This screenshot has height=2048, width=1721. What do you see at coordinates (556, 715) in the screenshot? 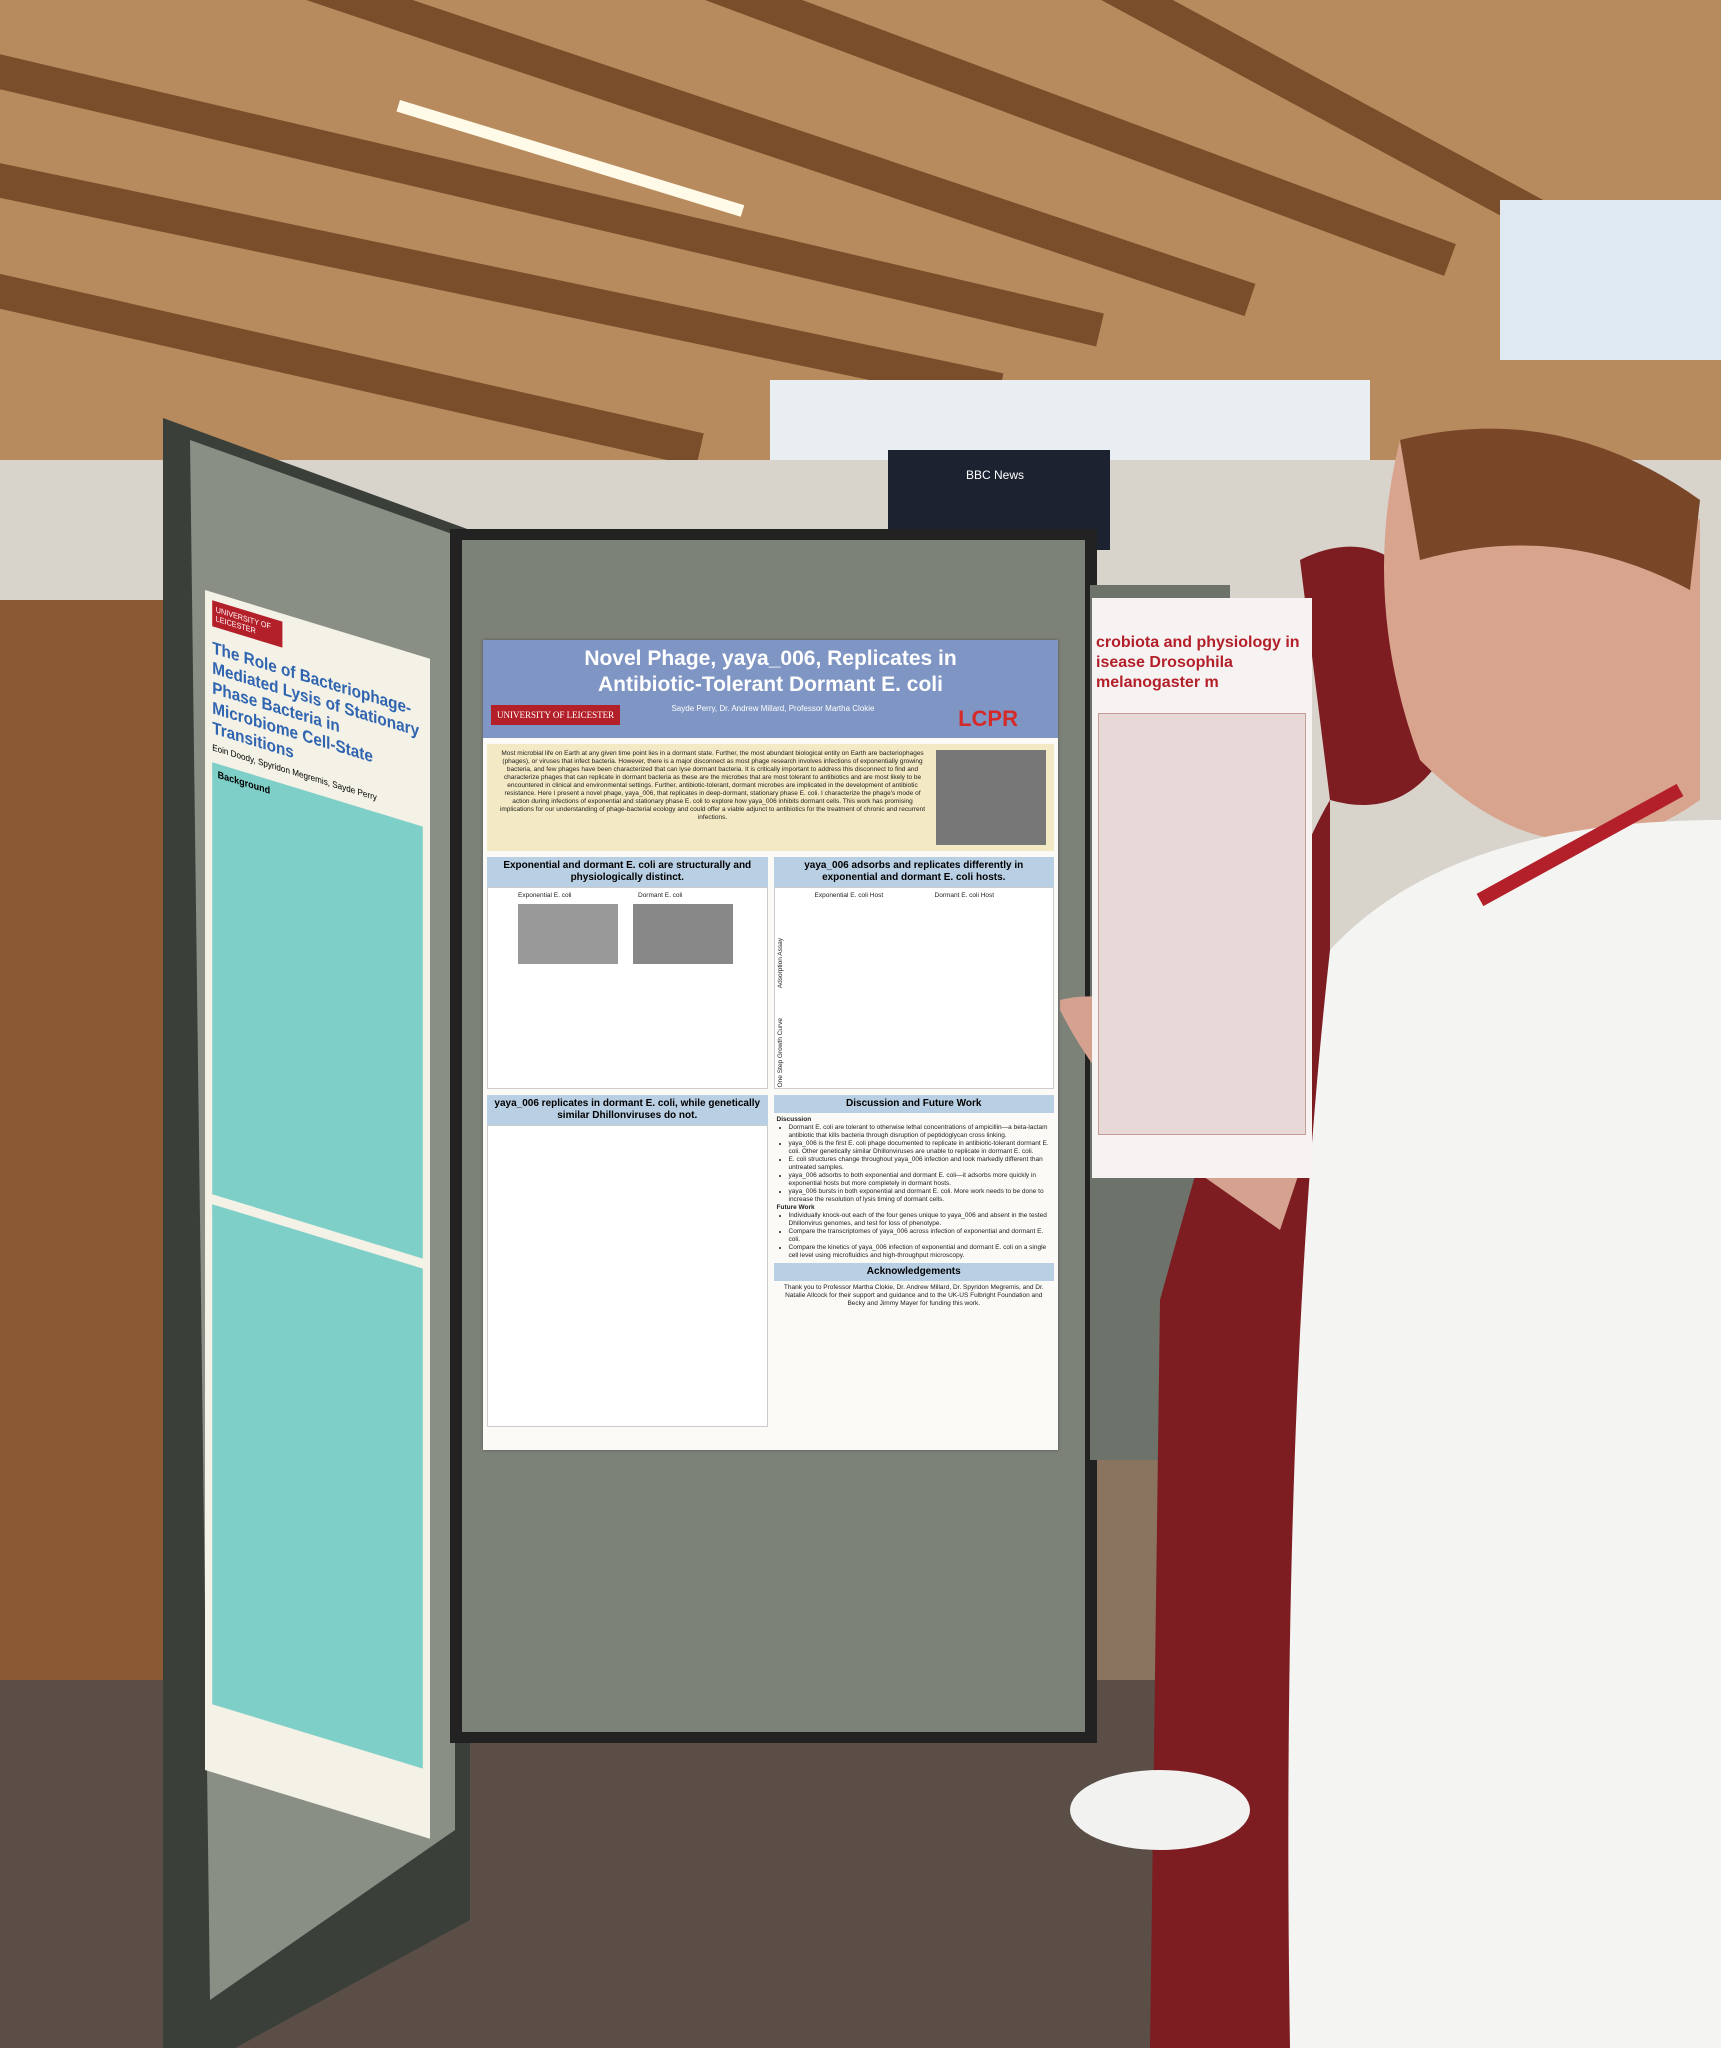
I see `logo: UNIVERSITY OF LEICESTER` at bounding box center [556, 715].